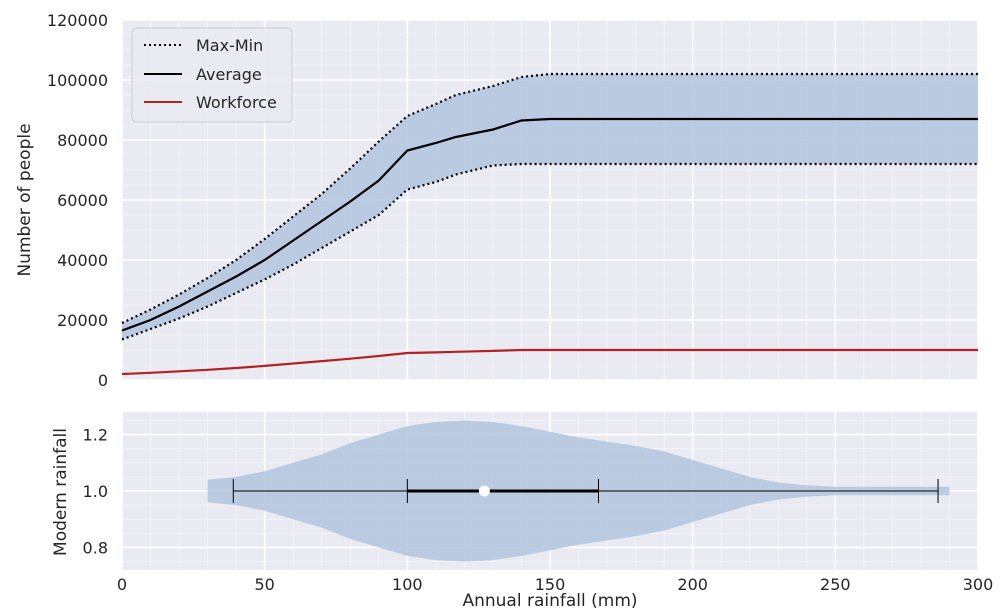  I want to click on x-axis-label: Annual rainfall (mm), so click(549, 601).